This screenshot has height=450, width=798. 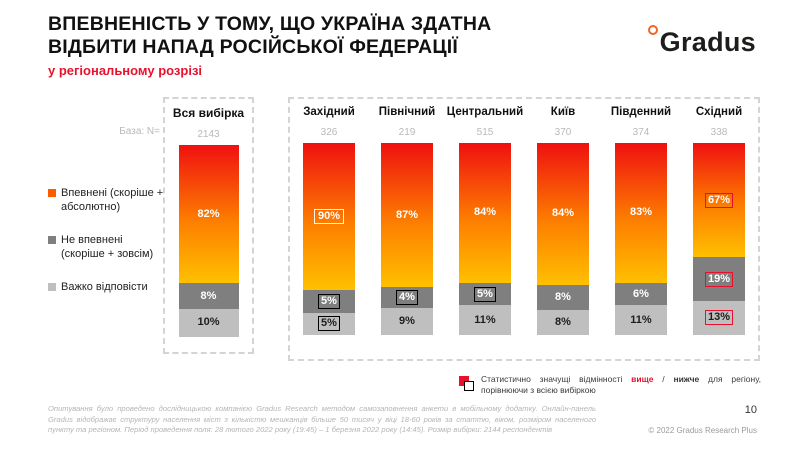 I want to click on bar-segment-0: 90%, so click(x=329, y=217).